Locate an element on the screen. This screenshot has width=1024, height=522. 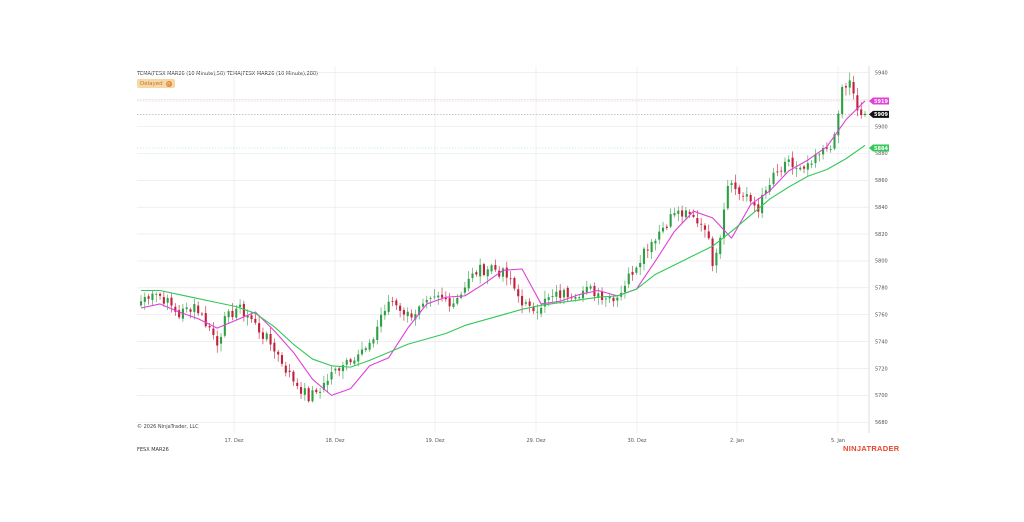
y-tick-label: 5940 is located at coordinates (881, 74).